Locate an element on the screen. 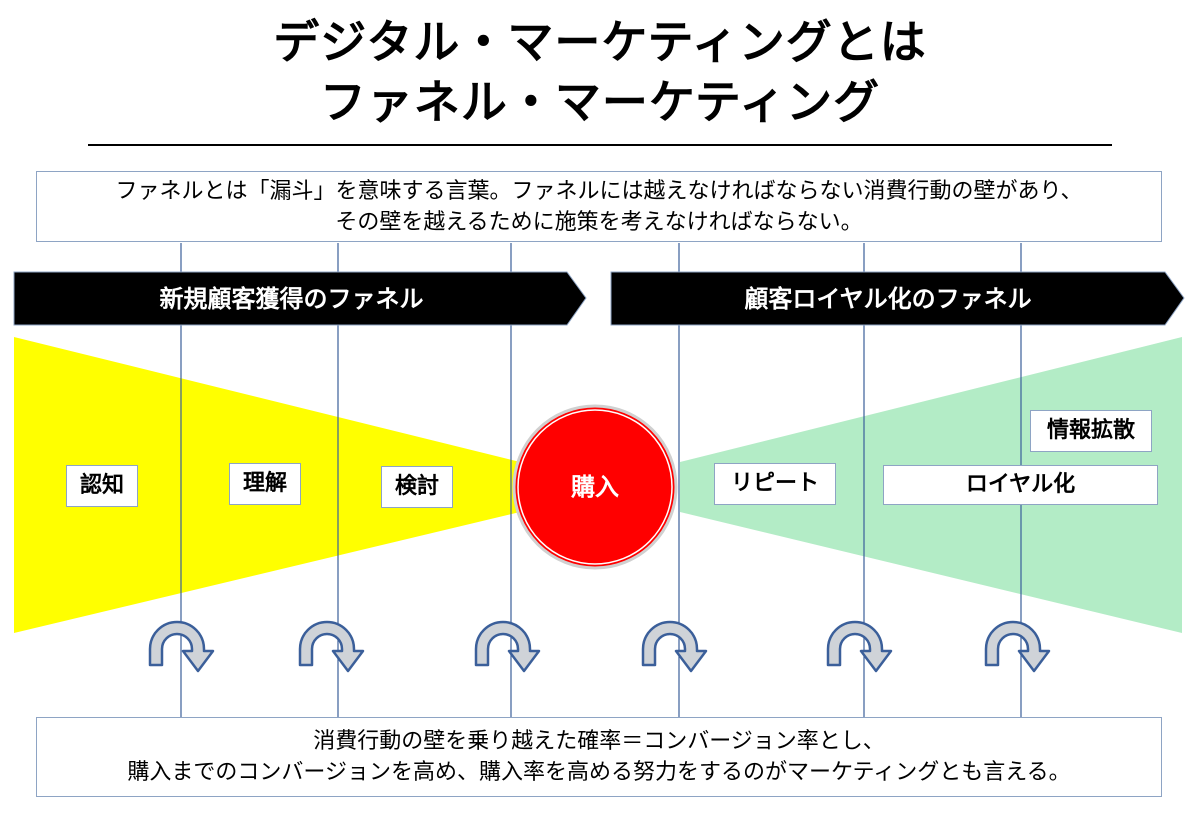  page-title-line-1: デジタル・マーケティングとは is located at coordinates (600, 42).